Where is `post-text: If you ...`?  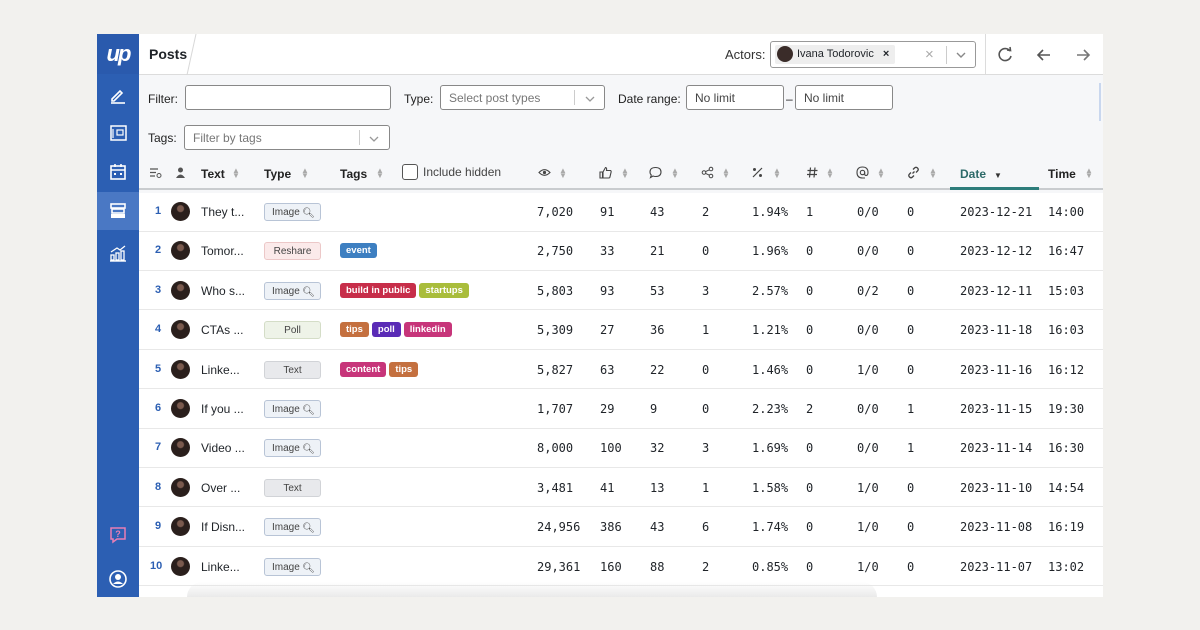 post-text: If you ... is located at coordinates (222, 409).